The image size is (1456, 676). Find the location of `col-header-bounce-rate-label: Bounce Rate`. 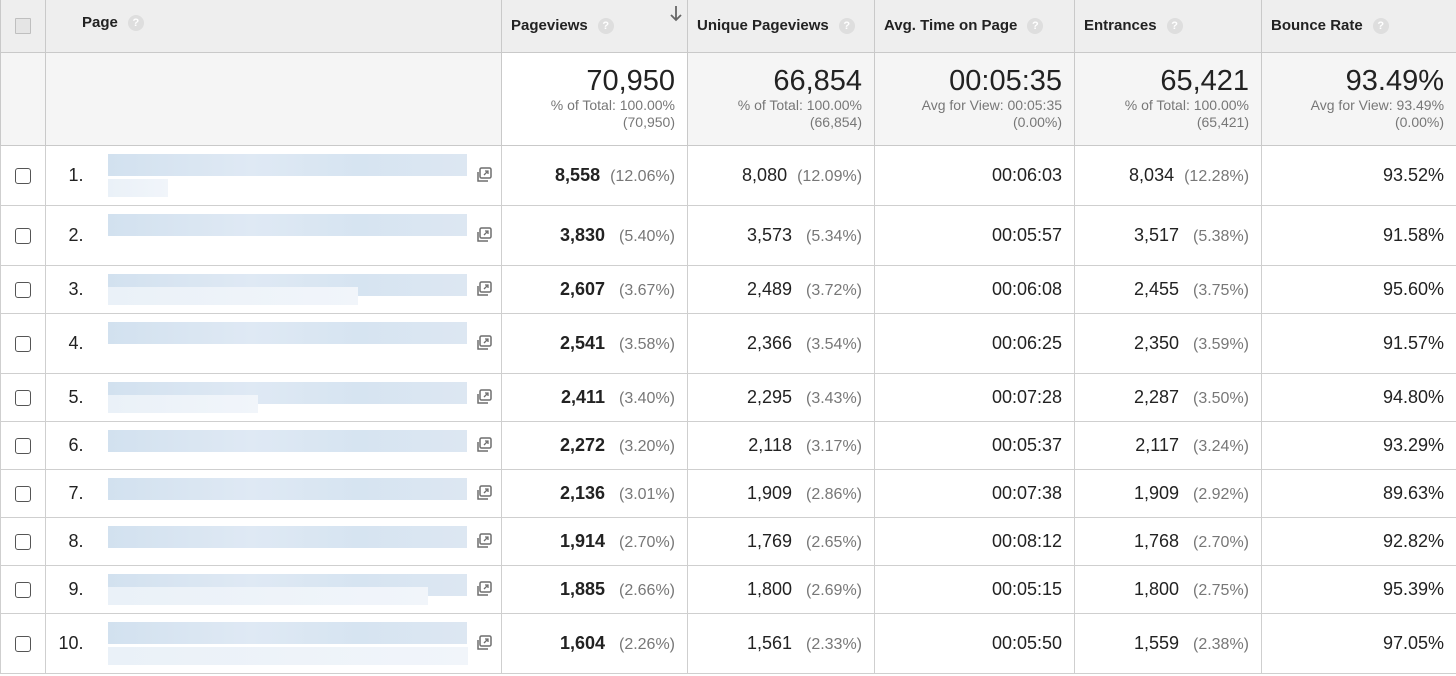

col-header-bounce-rate-label: Bounce Rate is located at coordinates (1317, 26).